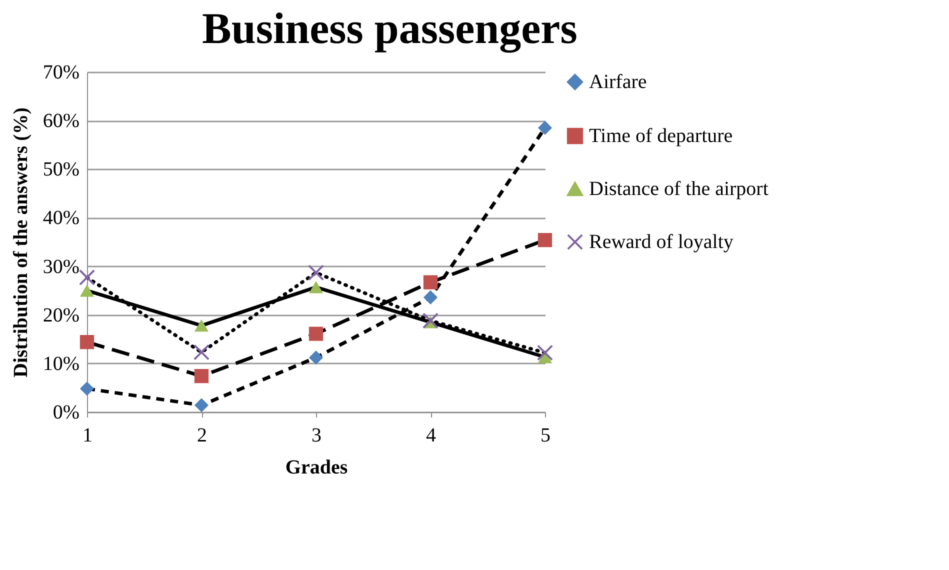 This screenshot has height=570, width=949. What do you see at coordinates (431, 435) in the screenshot?
I see `x-tick-label: 4` at bounding box center [431, 435].